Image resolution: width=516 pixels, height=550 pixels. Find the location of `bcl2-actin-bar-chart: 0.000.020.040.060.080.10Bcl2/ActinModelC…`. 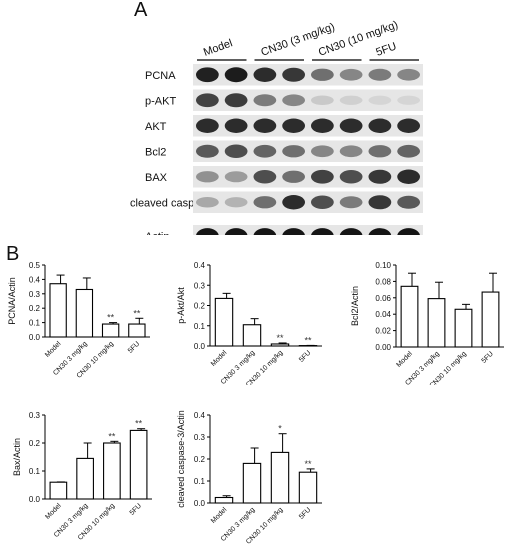

bcl2-actin-bar-chart: 0.000.020.040.060.080.10Bcl2/ActinModelC… is located at coordinates (427, 323).